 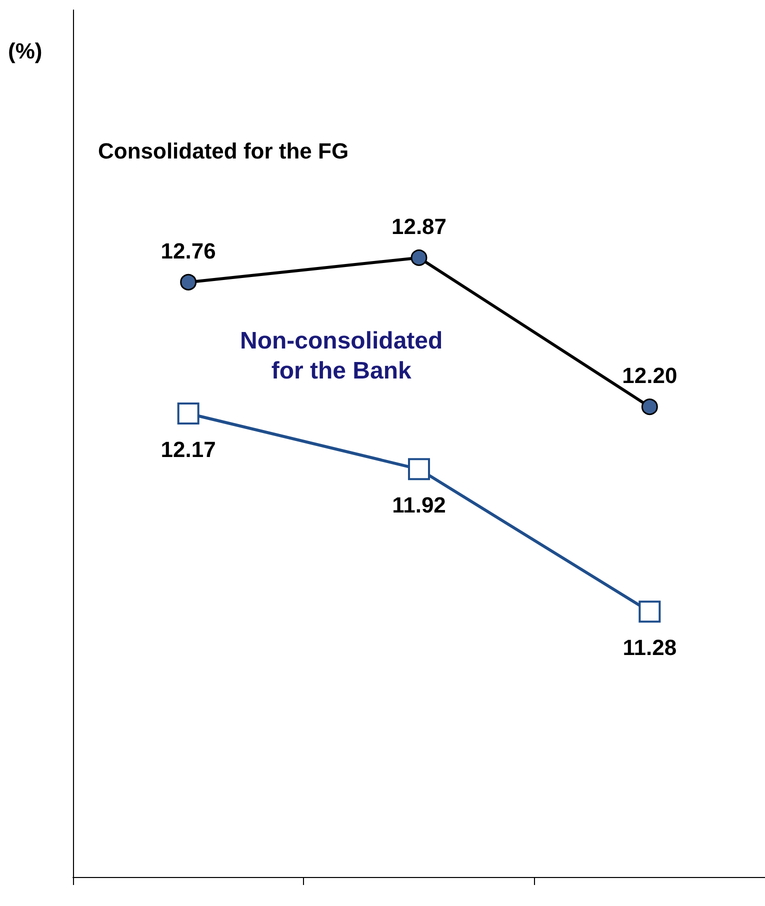 What do you see at coordinates (188, 251) in the screenshot?
I see `data-label: 12.76` at bounding box center [188, 251].